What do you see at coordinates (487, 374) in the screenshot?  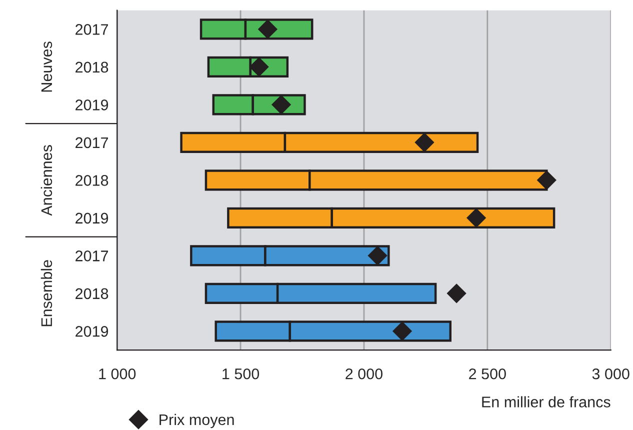 I see `x-tick-label: 2 500` at bounding box center [487, 374].